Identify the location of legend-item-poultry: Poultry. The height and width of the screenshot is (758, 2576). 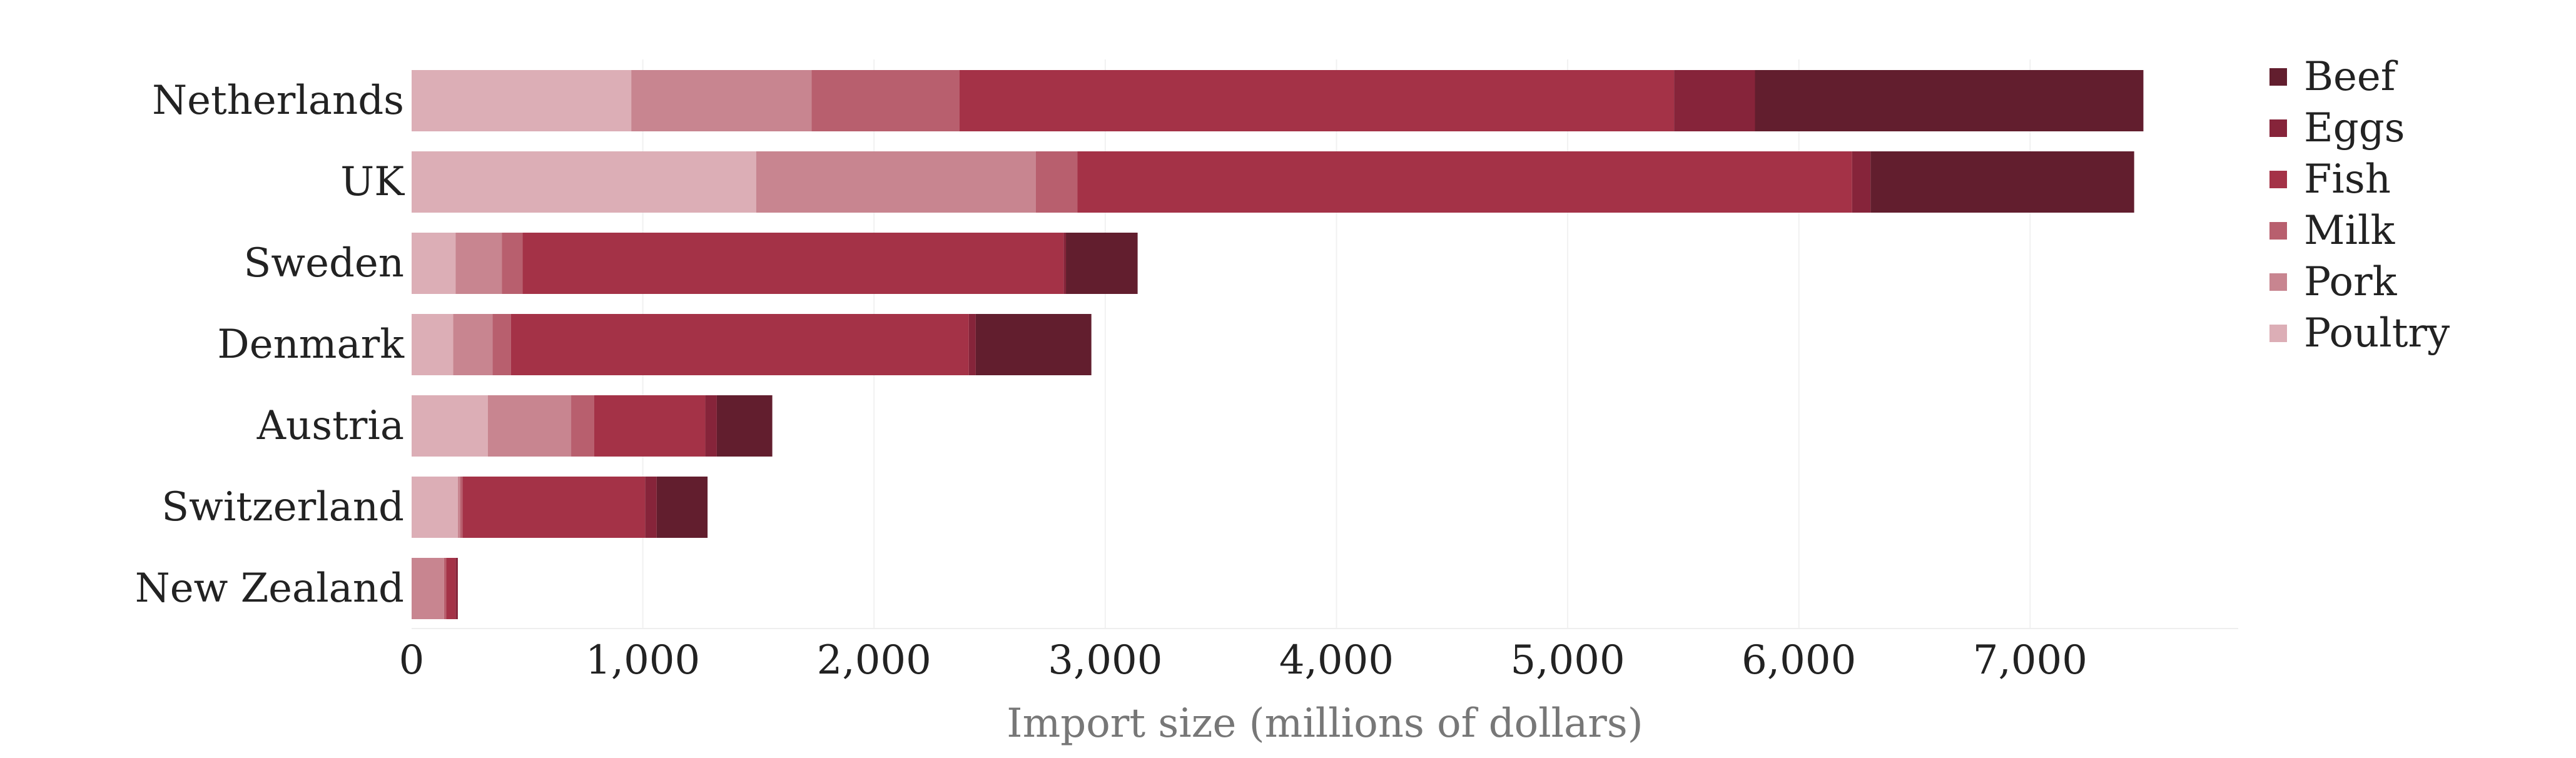
(2359, 333).